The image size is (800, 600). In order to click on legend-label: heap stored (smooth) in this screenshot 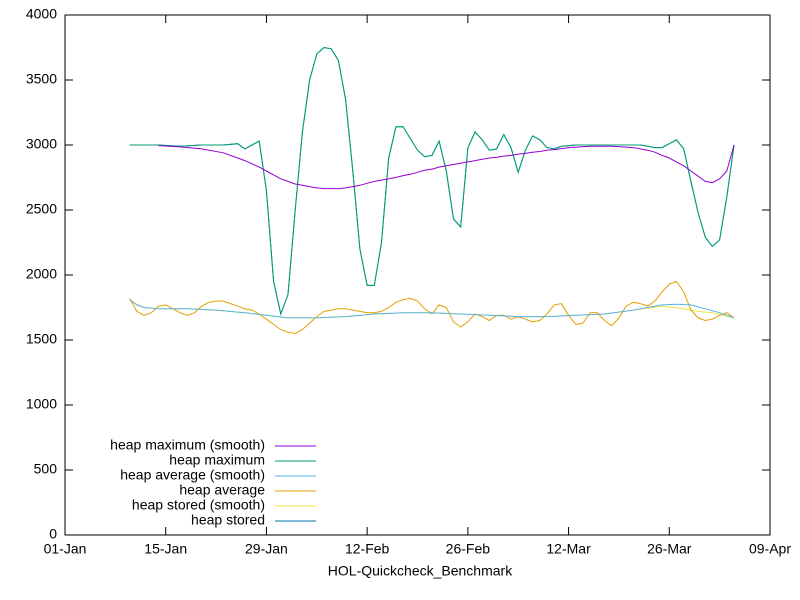, I will do `click(198, 505)`.